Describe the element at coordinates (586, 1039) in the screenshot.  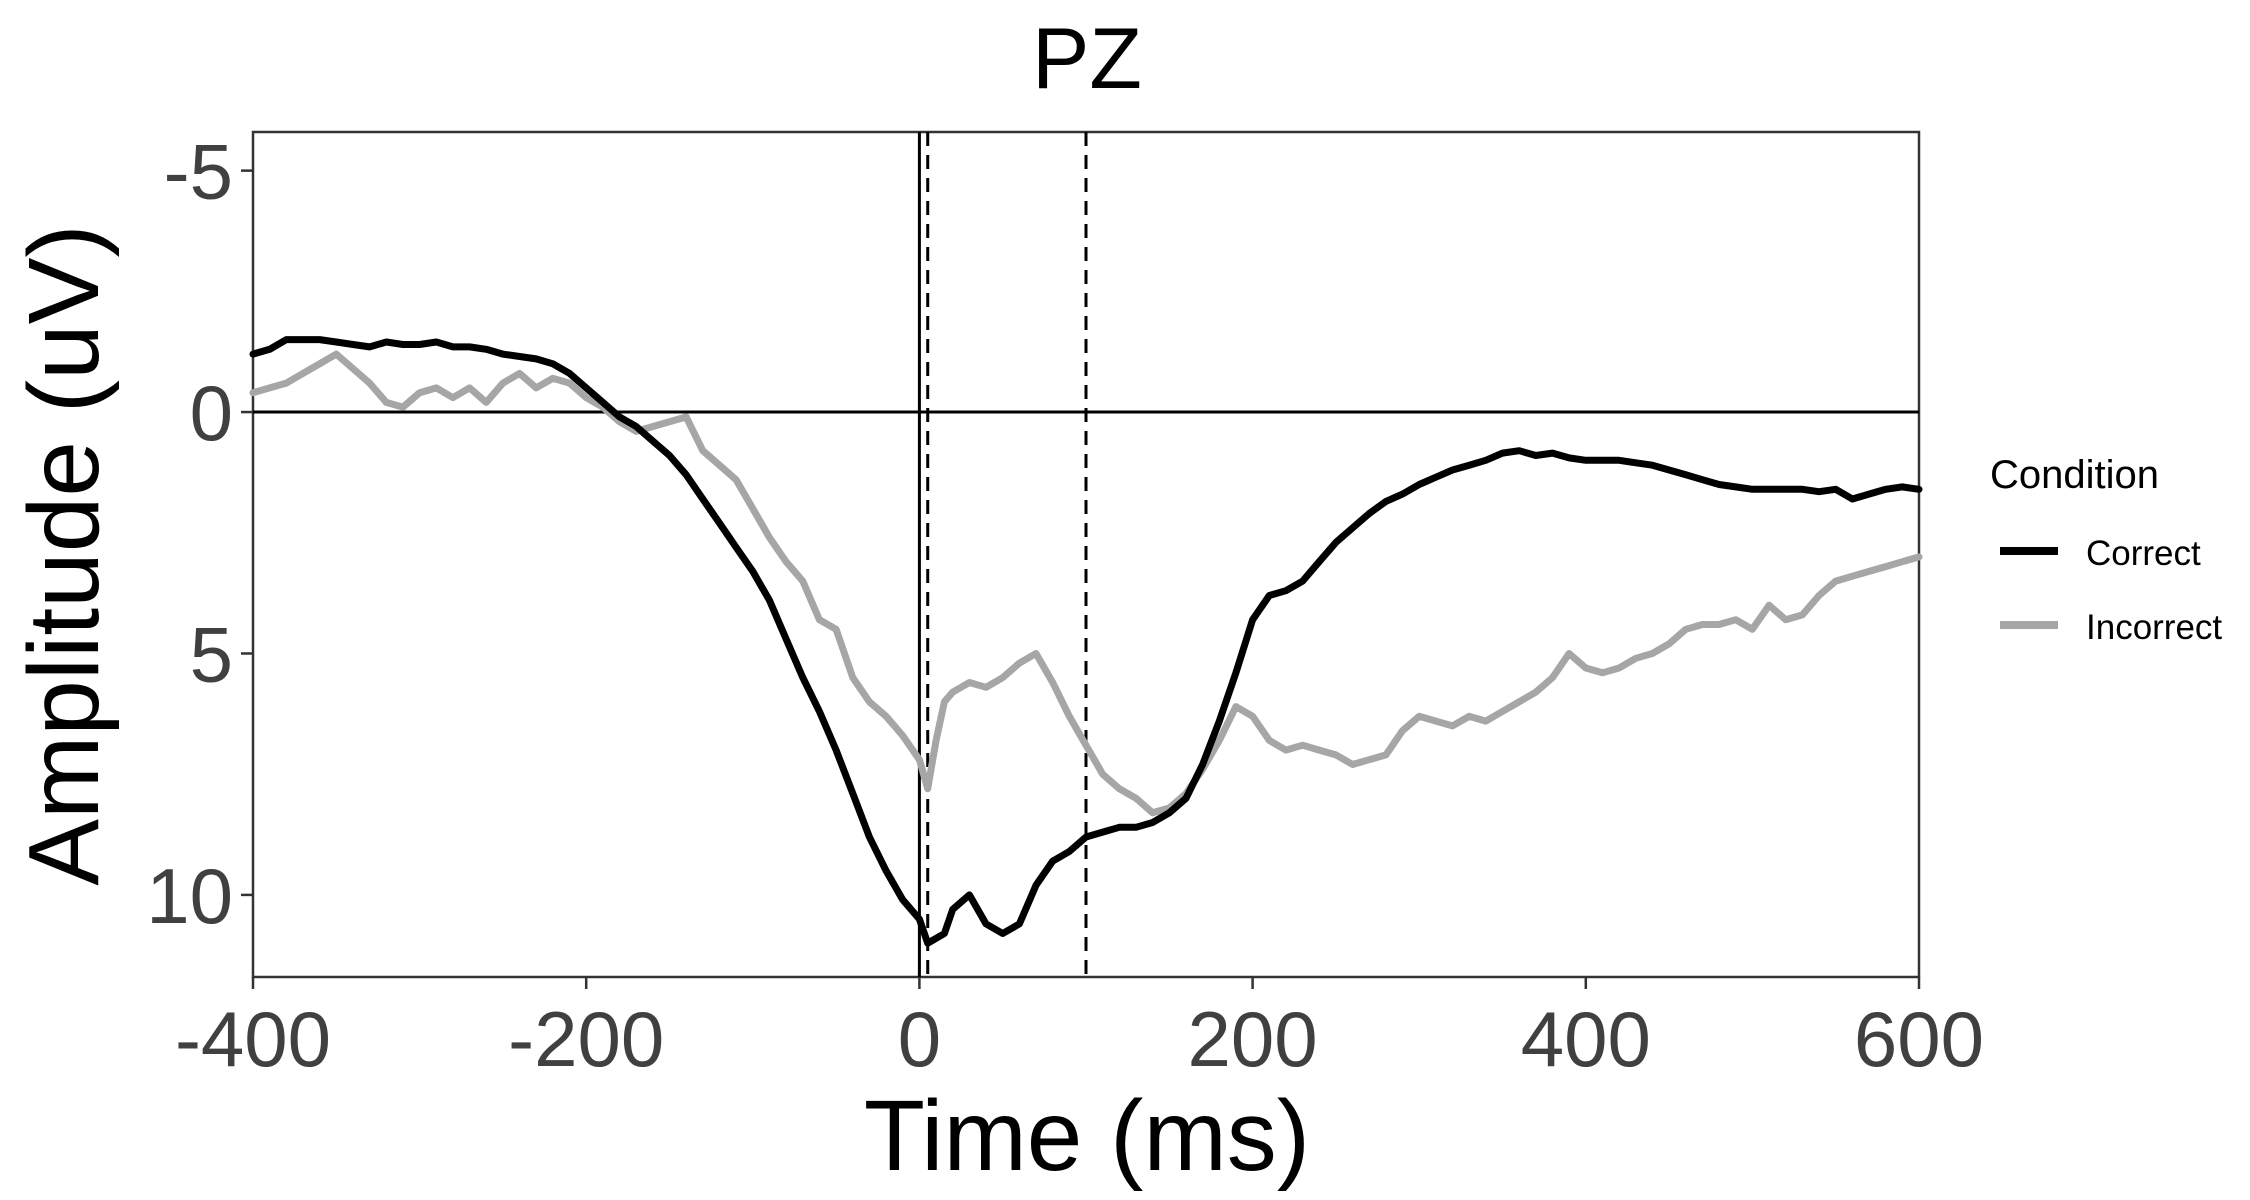
I see `x-tick-label: -200` at that location.